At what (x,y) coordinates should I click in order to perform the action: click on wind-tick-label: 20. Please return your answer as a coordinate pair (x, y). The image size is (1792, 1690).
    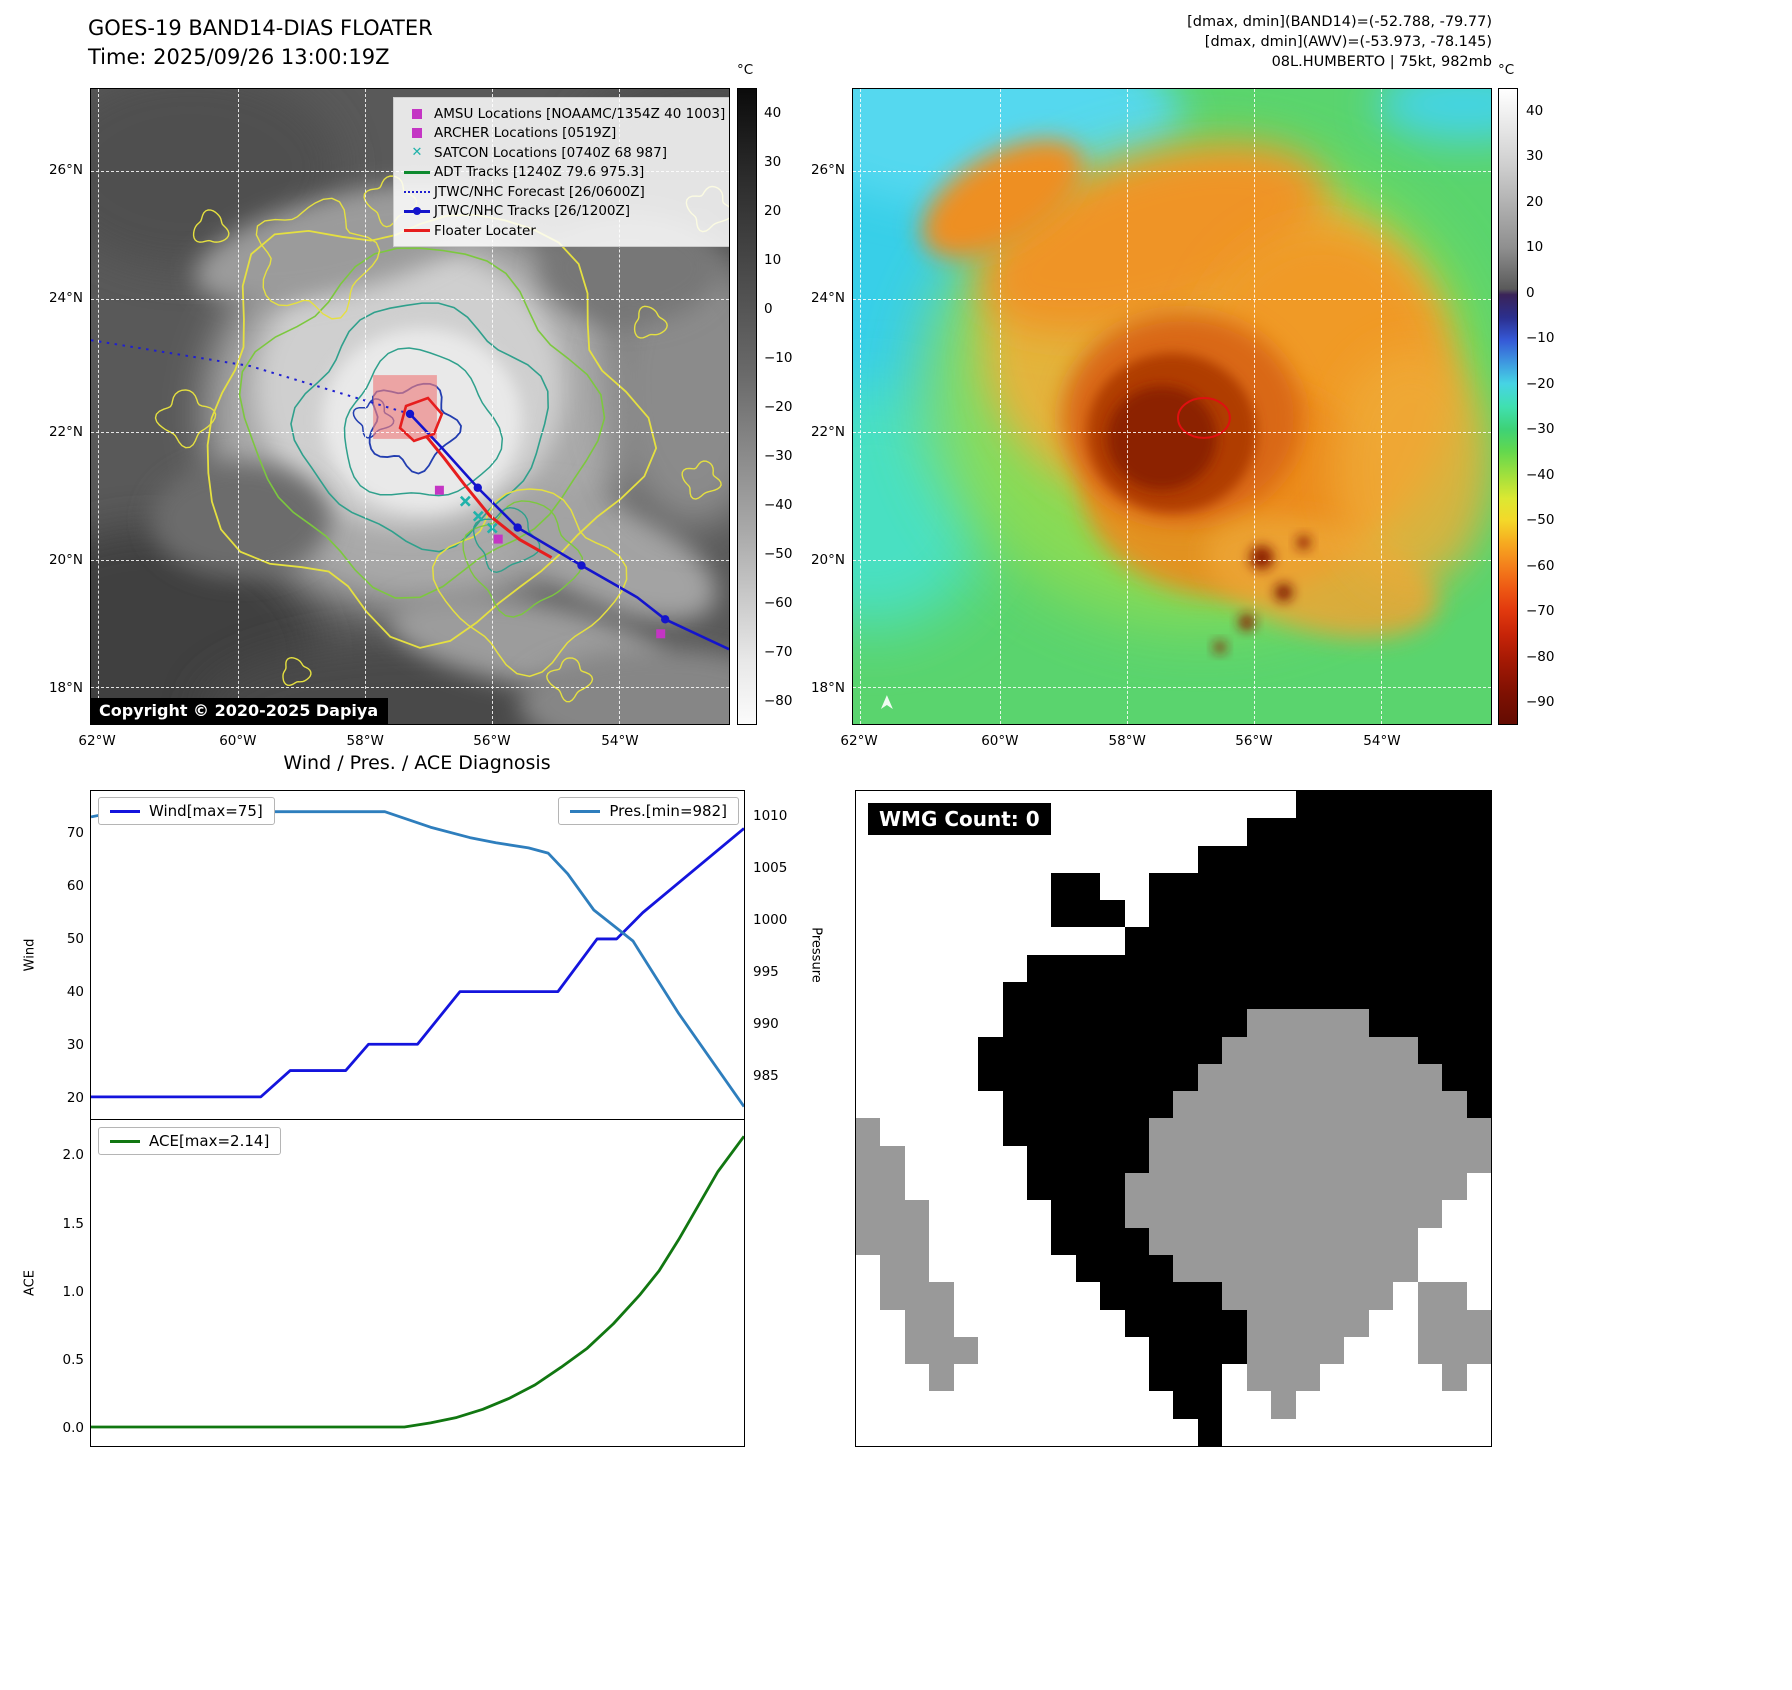
    Looking at the image, I should click on (75, 1097).